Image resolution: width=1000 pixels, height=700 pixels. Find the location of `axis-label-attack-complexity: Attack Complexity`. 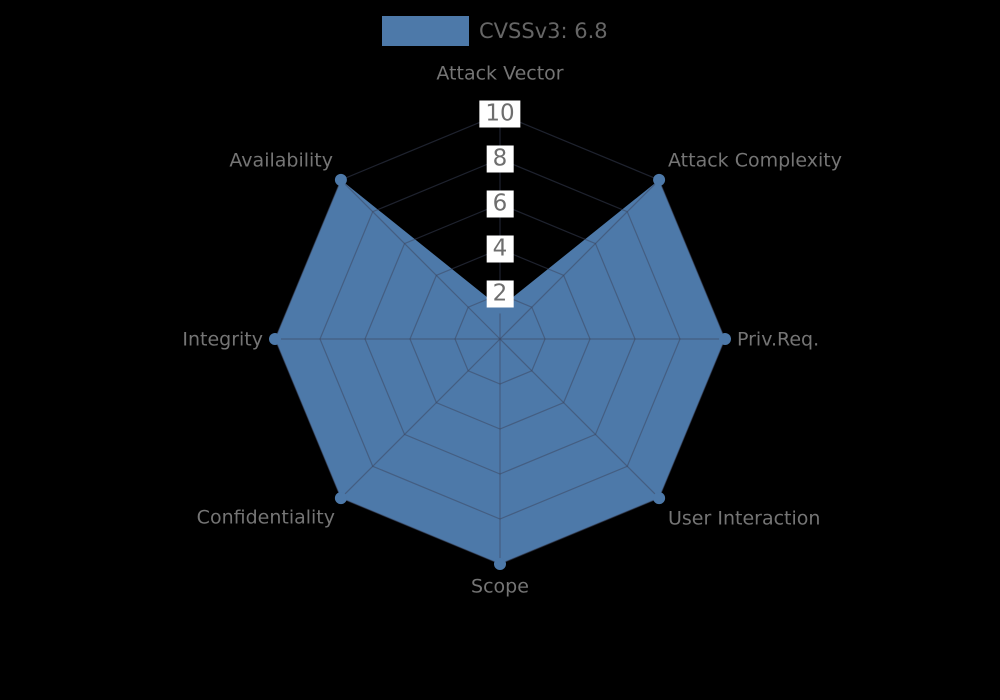

axis-label-attack-complexity: Attack Complexity is located at coordinates (755, 160).